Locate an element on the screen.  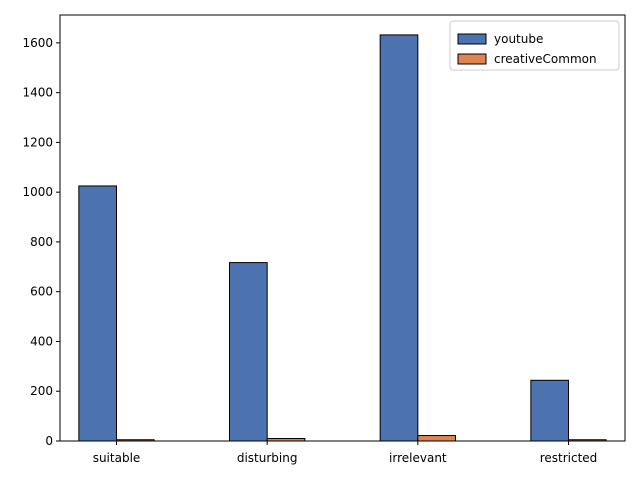
legend-label-creativeCommon: creativeCommon is located at coordinates (545, 59).